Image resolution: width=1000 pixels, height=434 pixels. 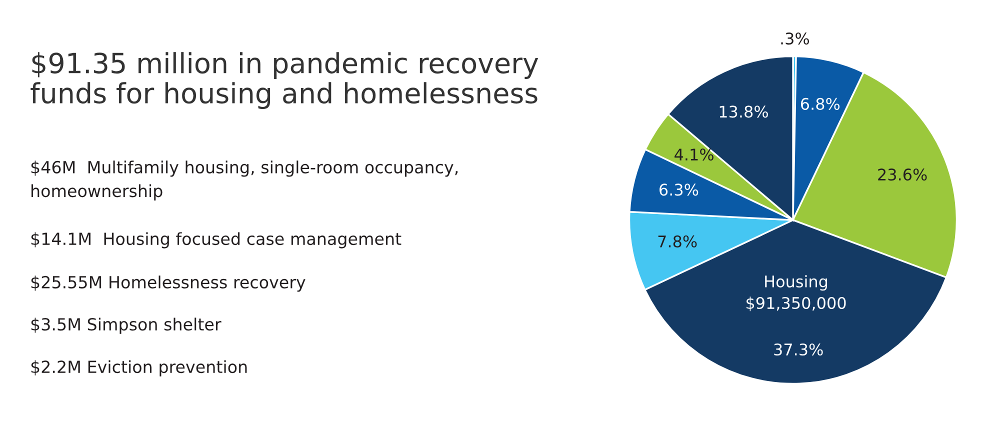 What do you see at coordinates (216, 240) in the screenshot?
I see `text: $14.1M Housing focused case management` at bounding box center [216, 240].